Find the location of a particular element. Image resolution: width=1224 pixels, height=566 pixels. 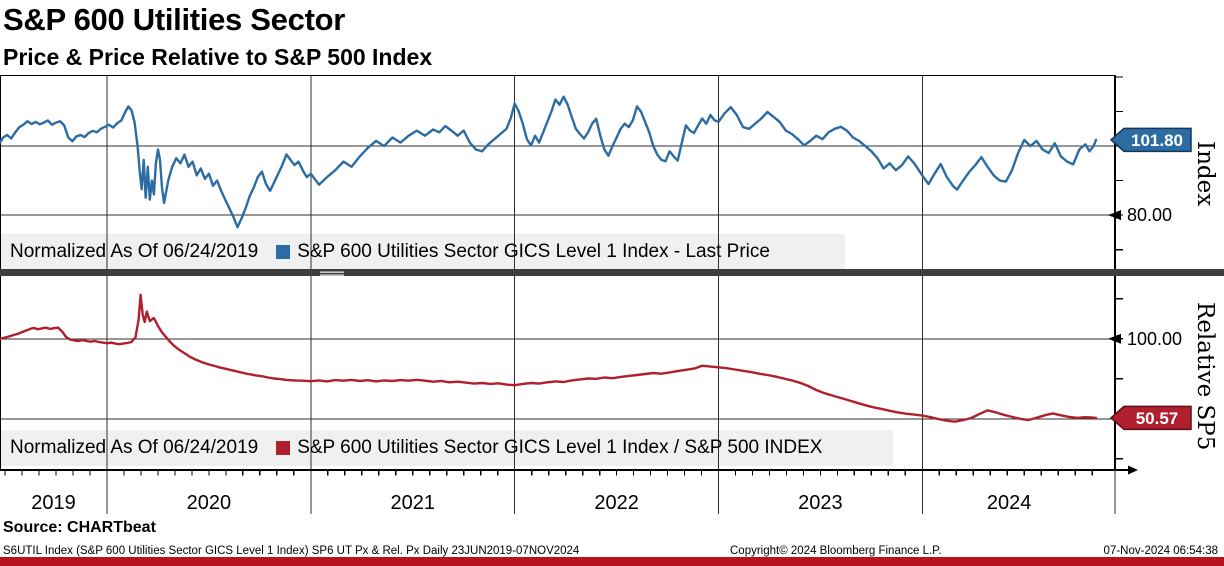

page-title: S&P 600 Utilities Sector is located at coordinates (174, 19).